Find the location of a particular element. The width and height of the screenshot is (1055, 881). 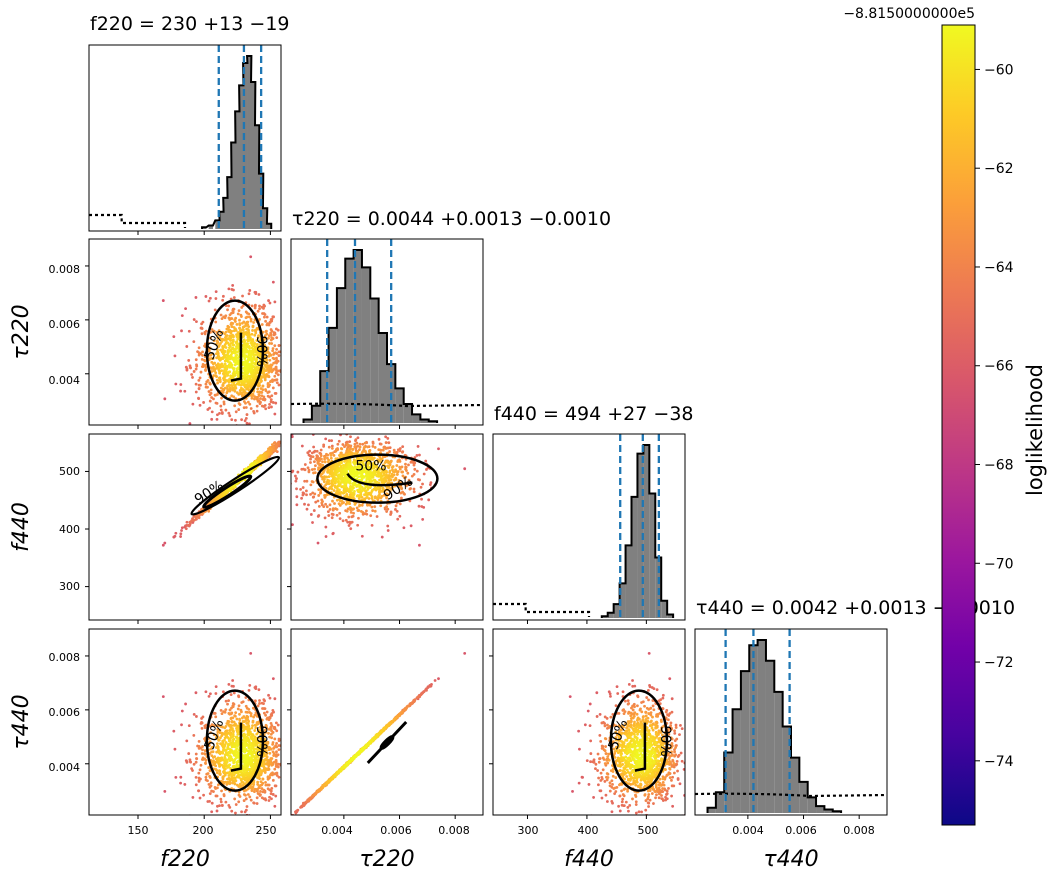

ytick-tau220-0004: 0.004 is located at coordinates (65, 380).